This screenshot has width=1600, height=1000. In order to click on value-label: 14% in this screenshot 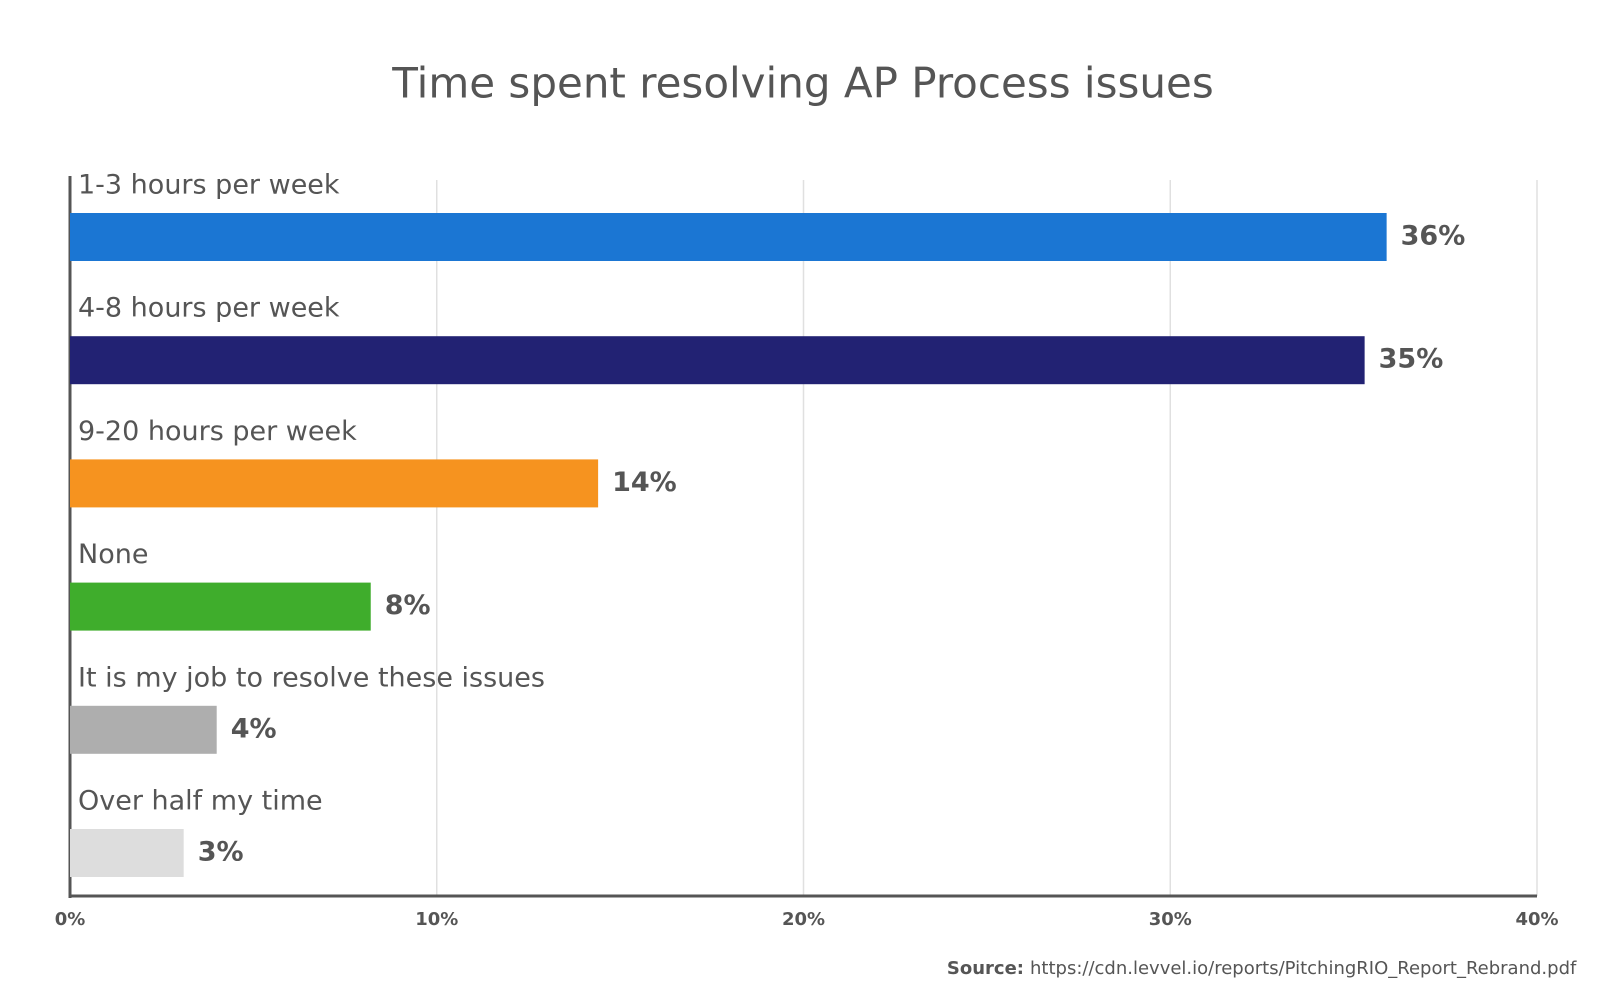, I will do `click(644, 482)`.